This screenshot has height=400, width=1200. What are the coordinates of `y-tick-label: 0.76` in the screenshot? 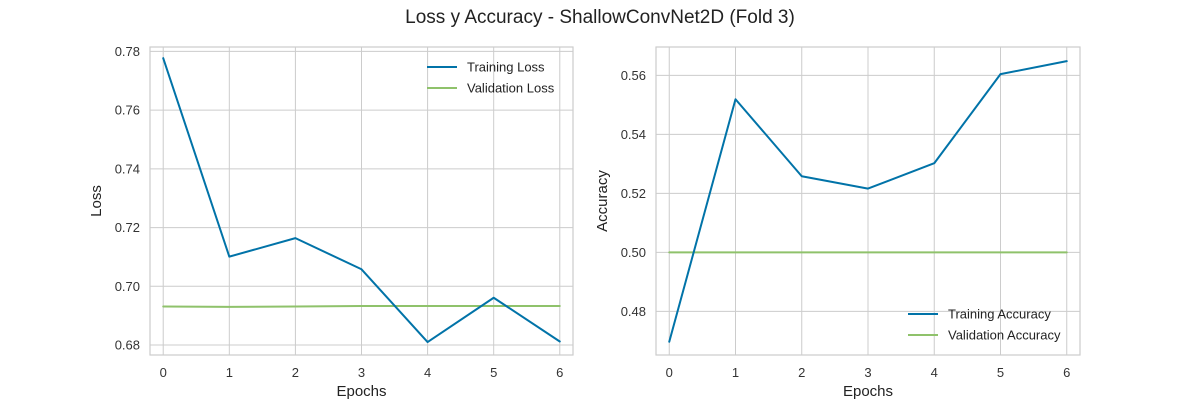 It's located at (127, 110).